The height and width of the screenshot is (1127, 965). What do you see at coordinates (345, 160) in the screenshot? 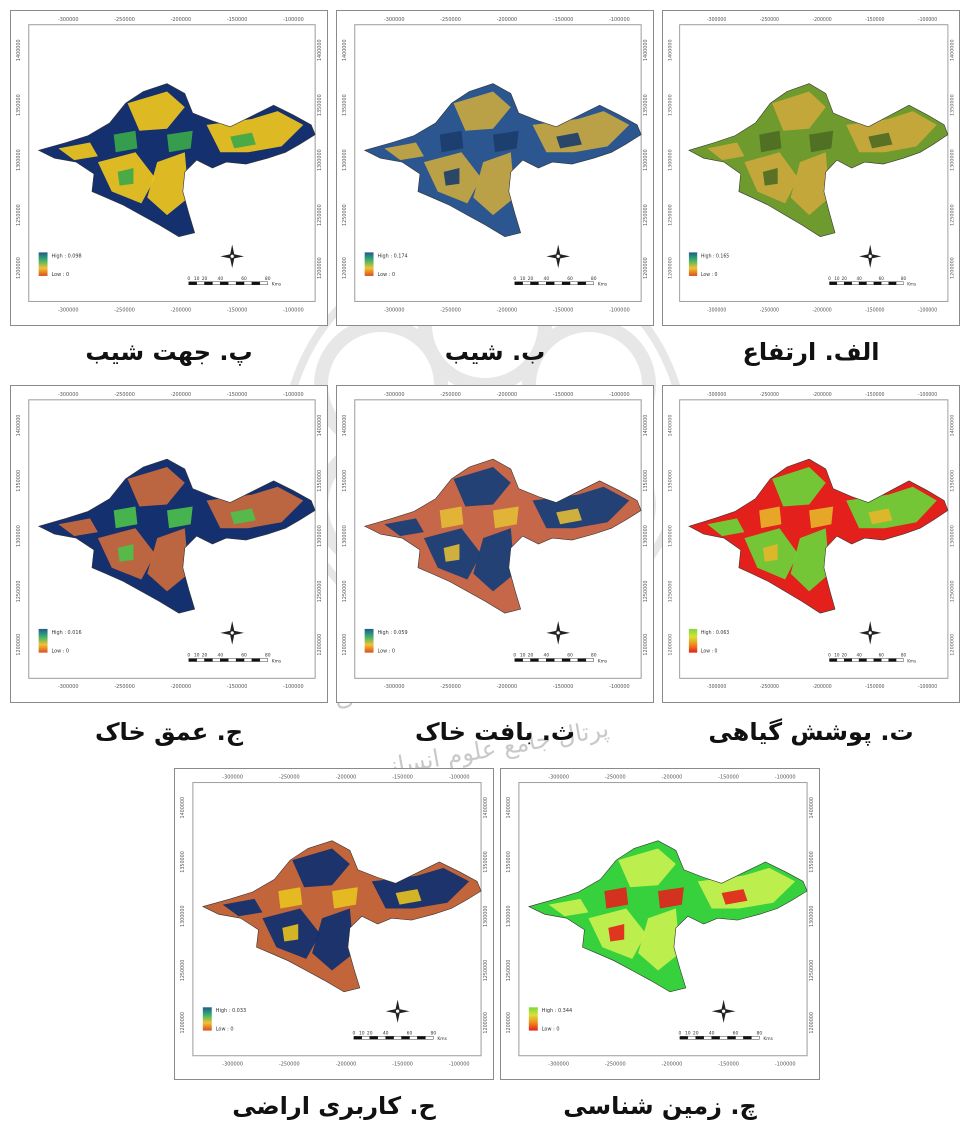
I see `axis-left-label: 1300000` at bounding box center [345, 160].